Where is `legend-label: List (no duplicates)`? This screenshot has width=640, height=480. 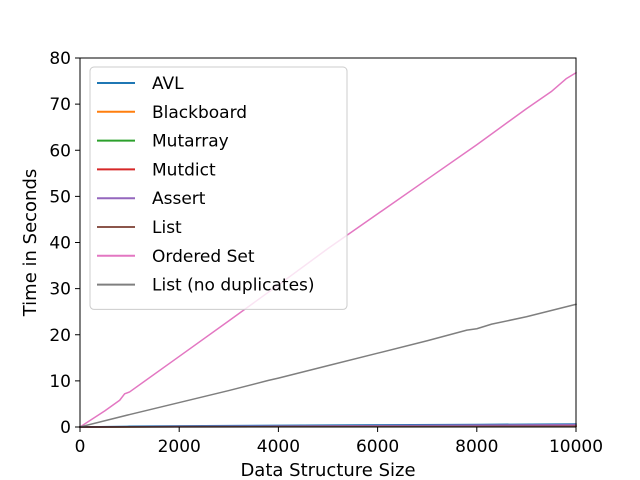
legend-label: List (no duplicates) is located at coordinates (233, 286).